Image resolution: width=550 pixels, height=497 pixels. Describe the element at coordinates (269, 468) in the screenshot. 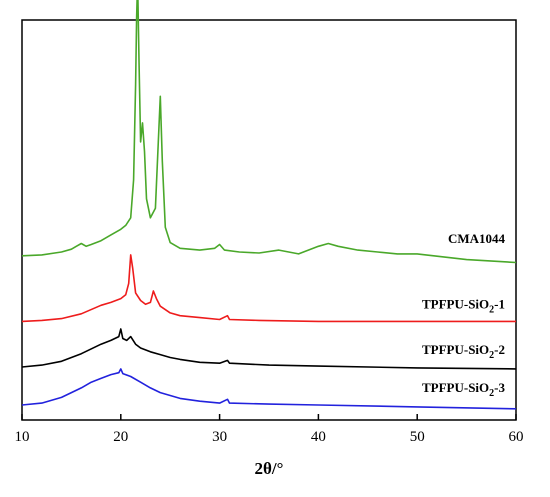

I see `x-axis-label: 2θ/°` at that location.